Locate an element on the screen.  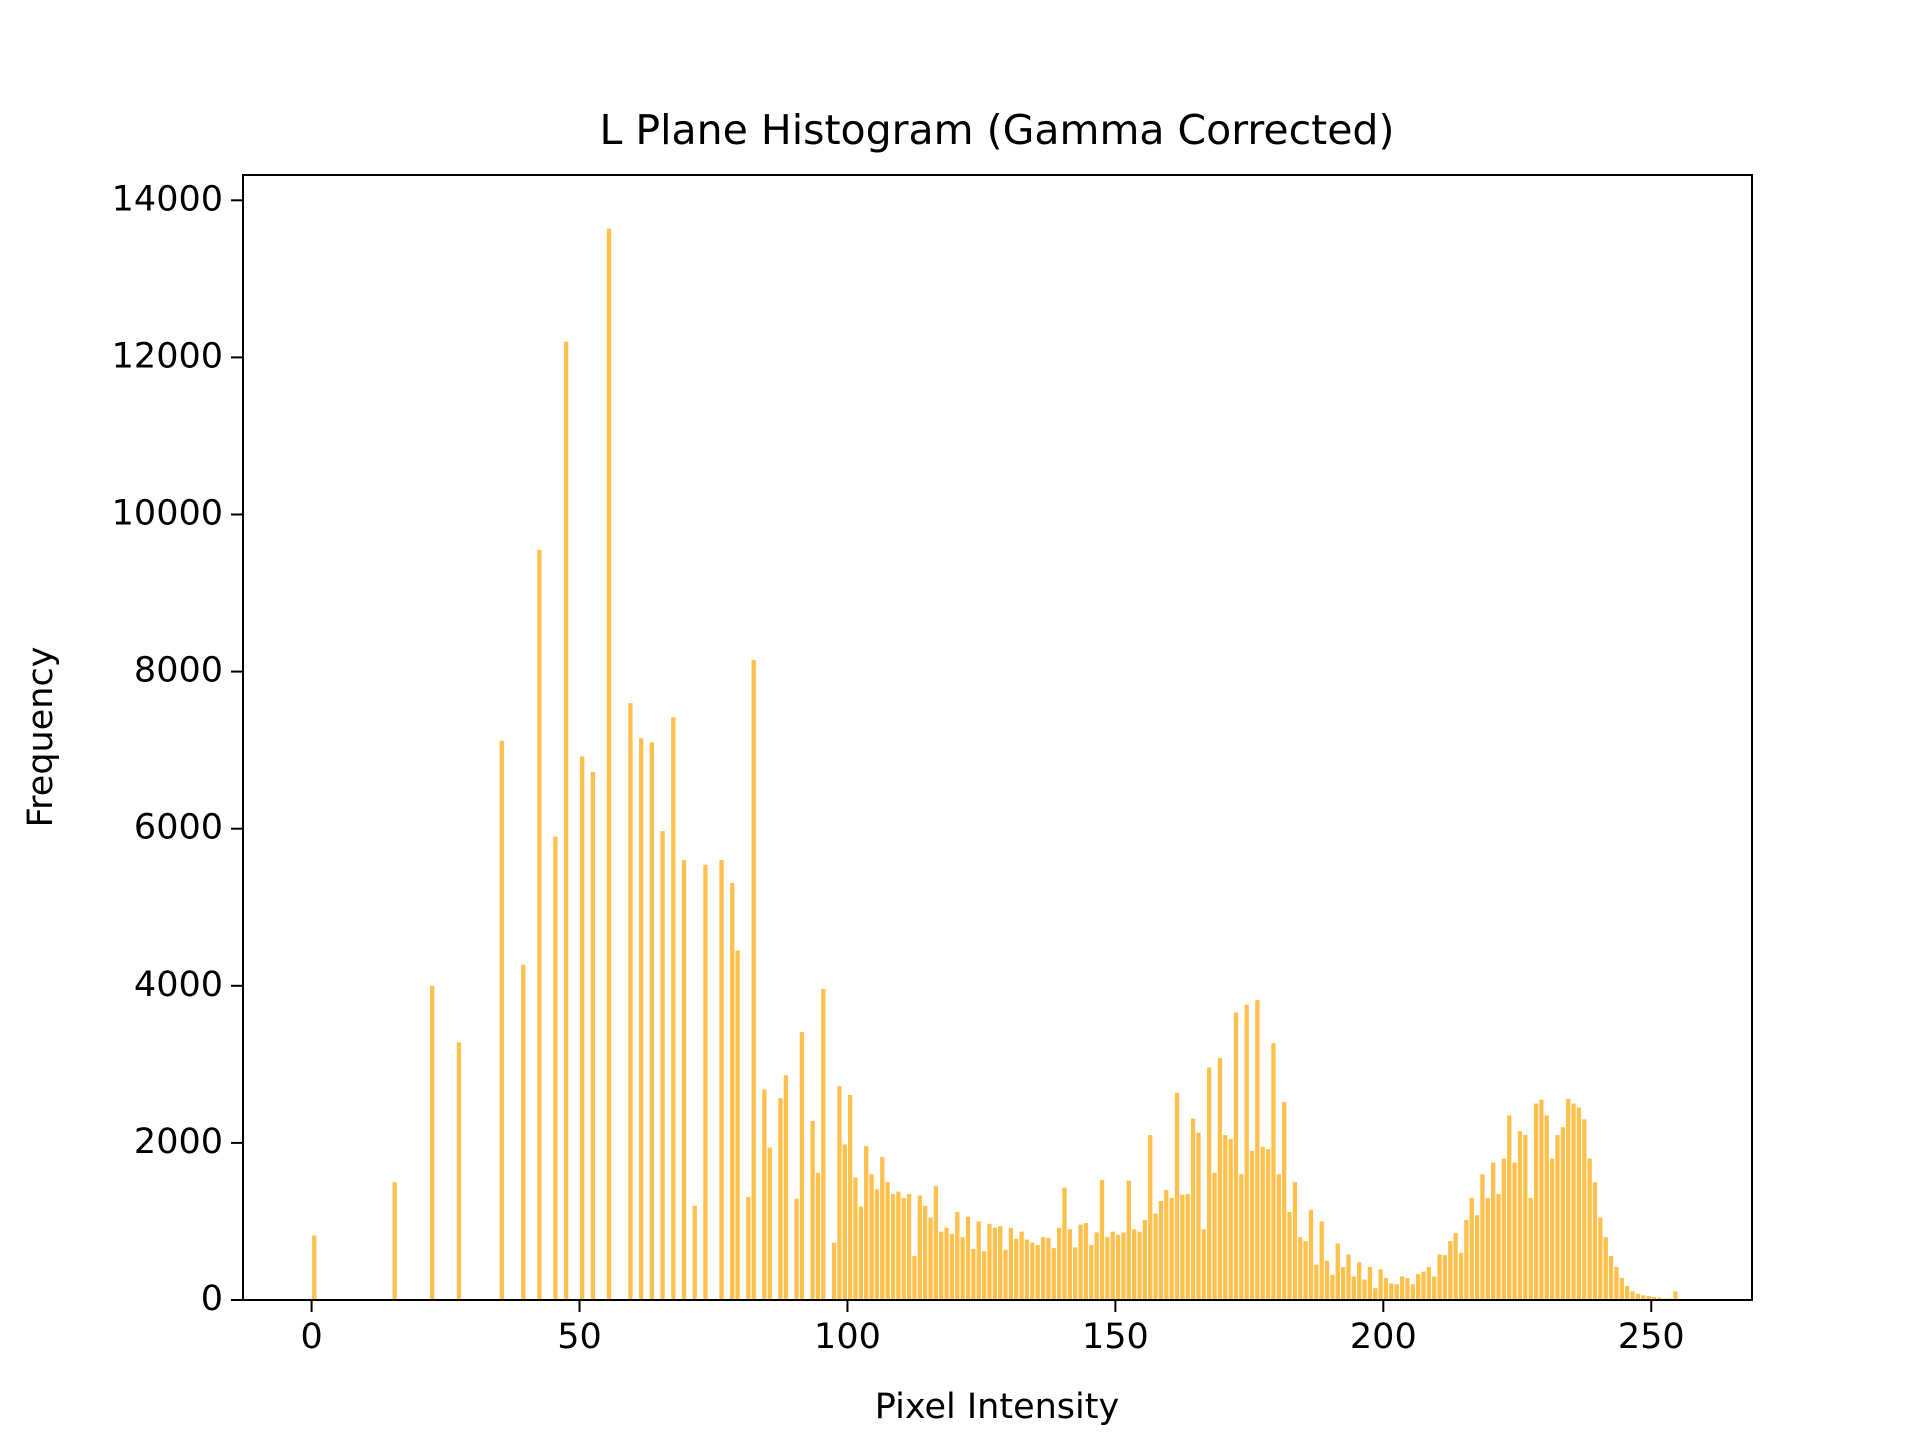
y-tick-label: 4000 is located at coordinates (178, 985).